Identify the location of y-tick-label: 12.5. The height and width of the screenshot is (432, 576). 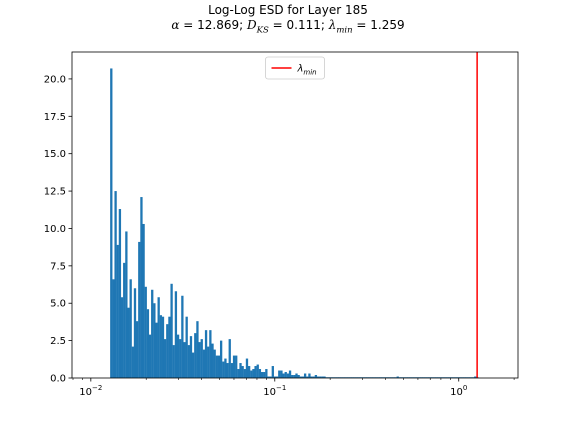
(55, 192).